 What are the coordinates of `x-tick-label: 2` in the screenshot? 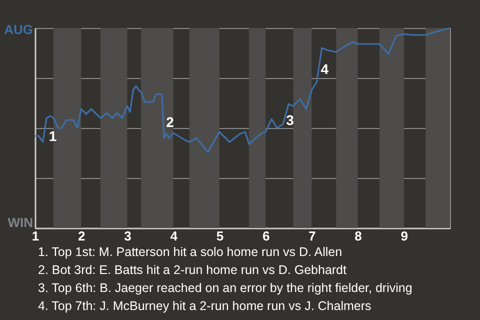 It's located at (82, 236).